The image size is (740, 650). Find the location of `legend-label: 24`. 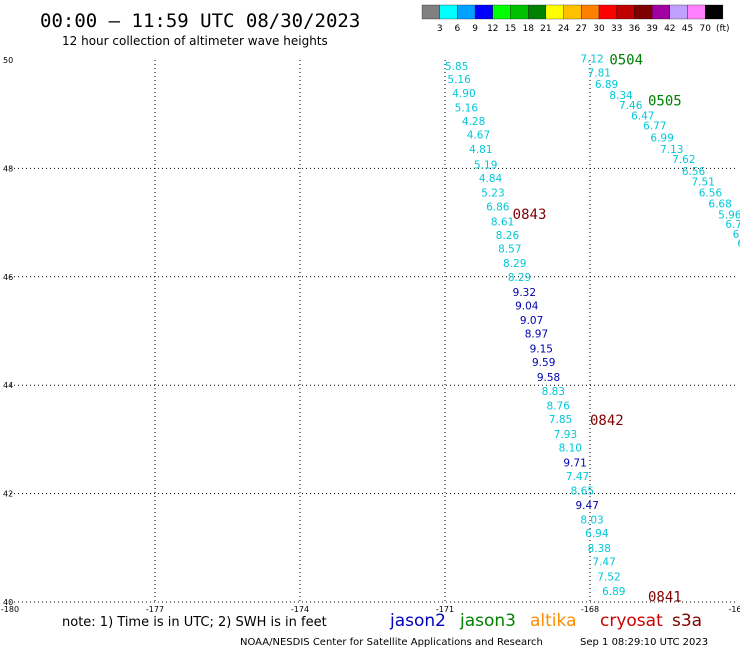

legend-label: 24 is located at coordinates (564, 29).